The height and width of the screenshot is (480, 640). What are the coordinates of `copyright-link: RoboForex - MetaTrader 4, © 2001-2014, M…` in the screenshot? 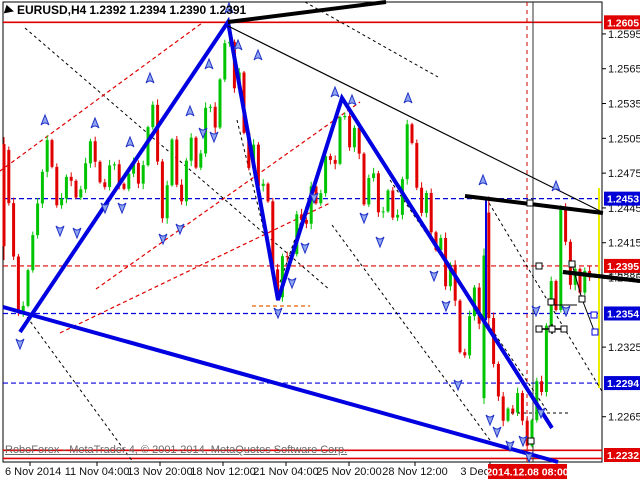 It's located at (176, 450).